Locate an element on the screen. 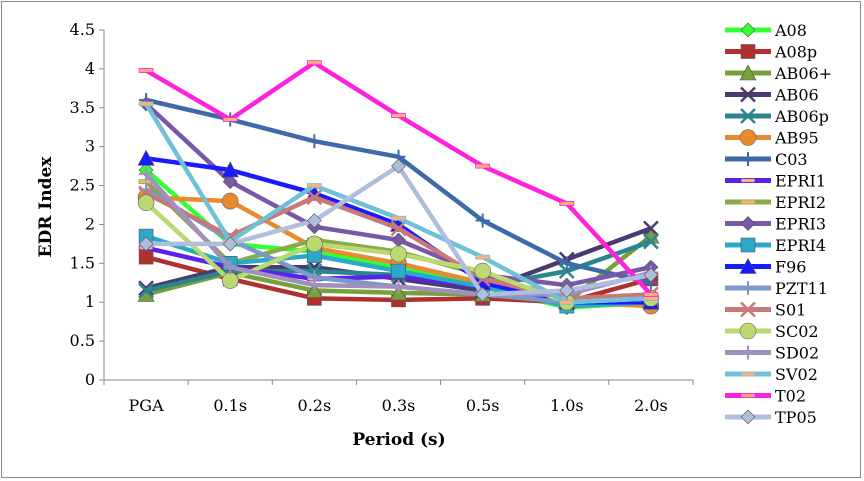 This screenshot has width=864, height=481. legend-entry: EPRI1 is located at coordinates (775, 181).